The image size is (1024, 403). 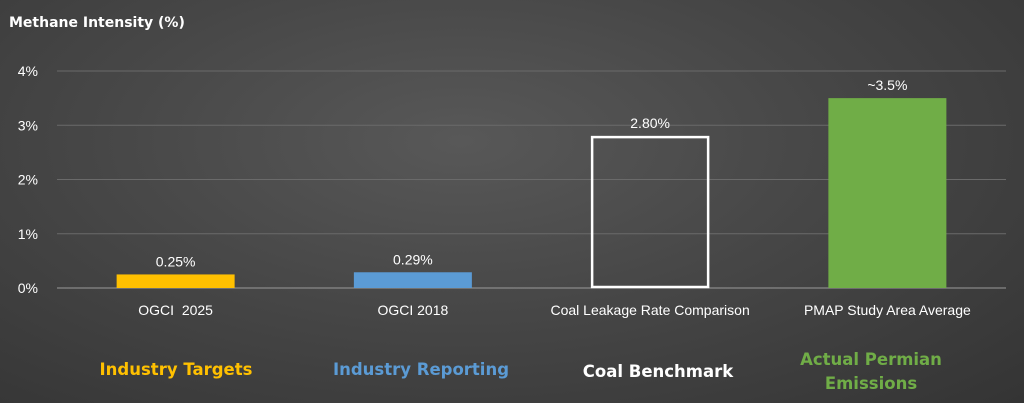 What do you see at coordinates (650, 123) in the screenshot?
I see `data-label: 2.80%` at bounding box center [650, 123].